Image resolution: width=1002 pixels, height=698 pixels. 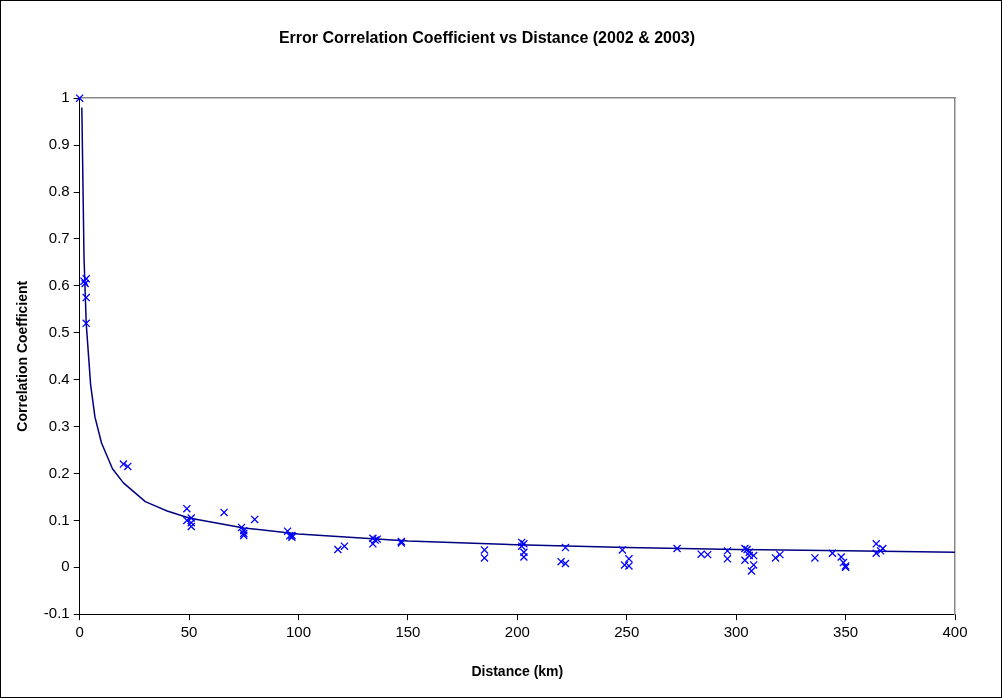 I want to click on x-tick-label: 100, so click(x=298, y=632).